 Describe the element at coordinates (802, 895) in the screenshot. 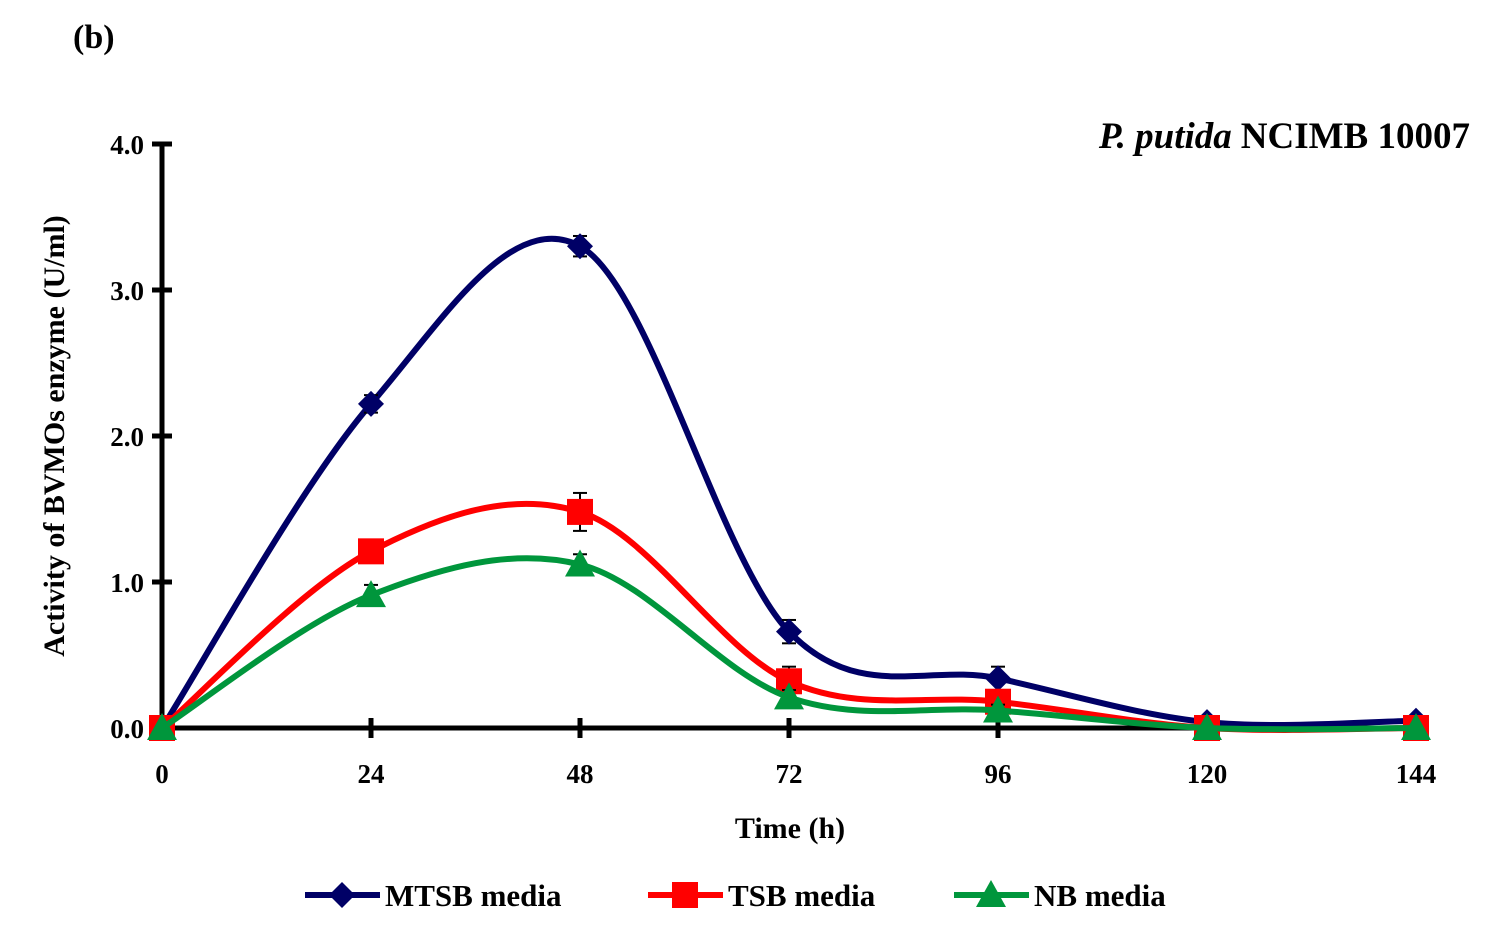

I see `legend-label: TSB media` at that location.